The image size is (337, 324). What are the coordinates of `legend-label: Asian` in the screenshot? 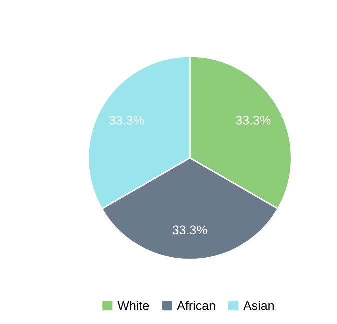 It's located at (259, 305).